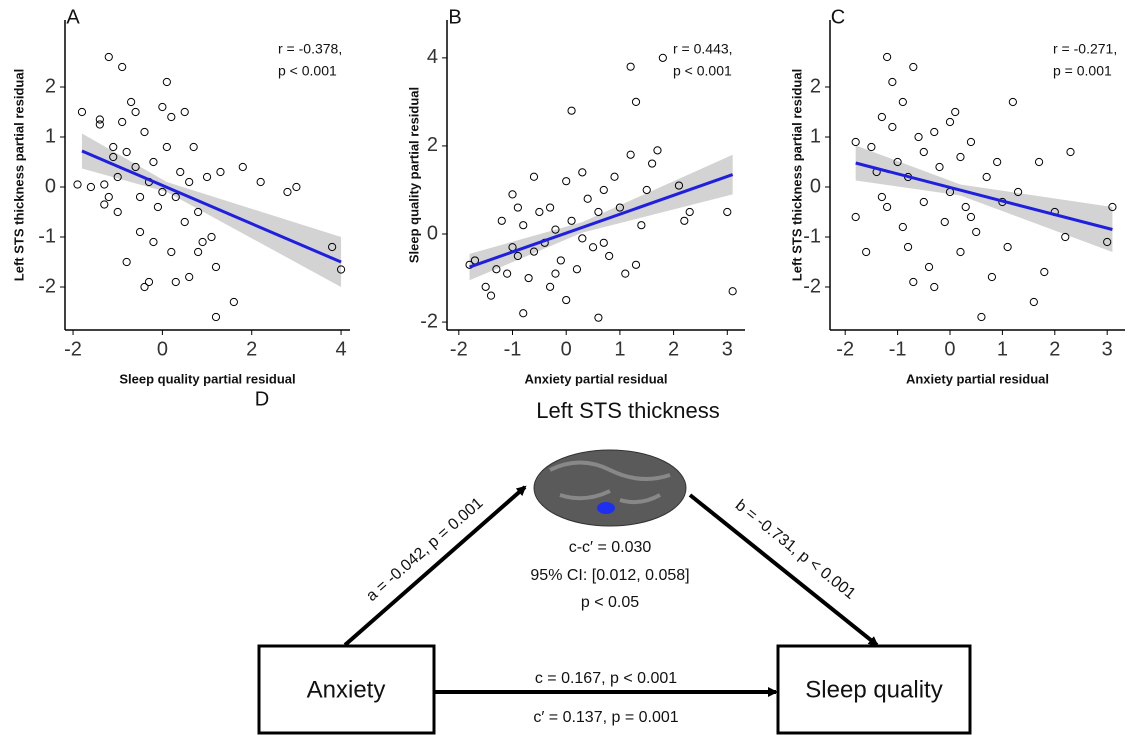  What do you see at coordinates (815, 136) in the screenshot?
I see `y-tick-label: 1` at bounding box center [815, 136].